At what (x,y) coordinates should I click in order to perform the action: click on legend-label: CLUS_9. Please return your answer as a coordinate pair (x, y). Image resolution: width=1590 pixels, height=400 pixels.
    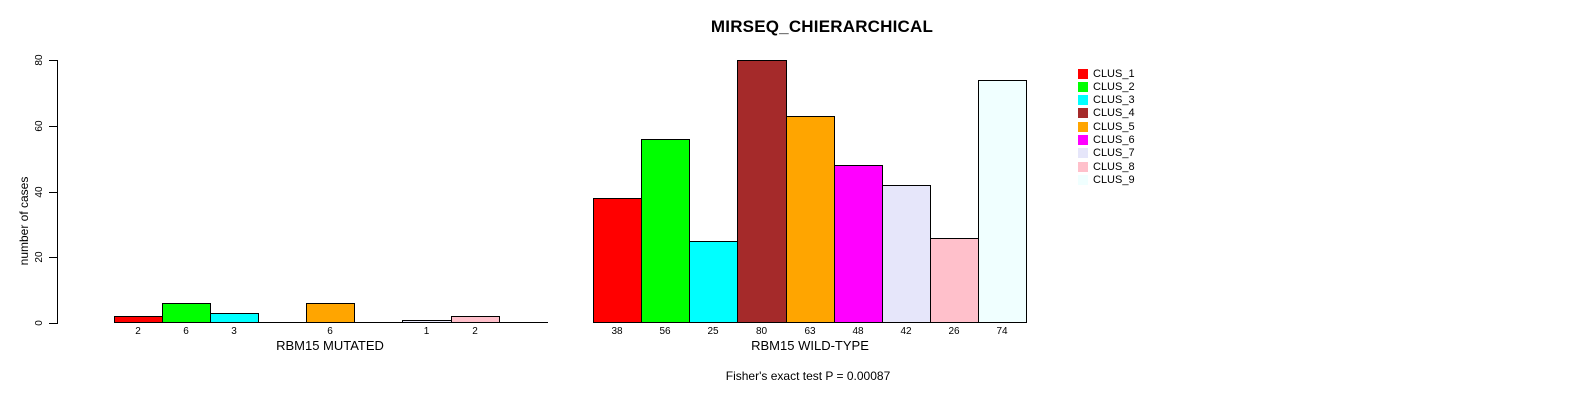
    Looking at the image, I should click on (1114, 179).